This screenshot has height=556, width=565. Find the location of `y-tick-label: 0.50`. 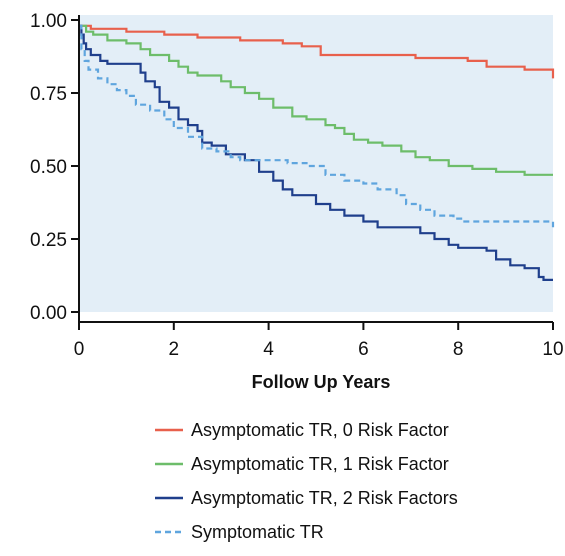

y-tick-label: 0.50 is located at coordinates (48, 167).